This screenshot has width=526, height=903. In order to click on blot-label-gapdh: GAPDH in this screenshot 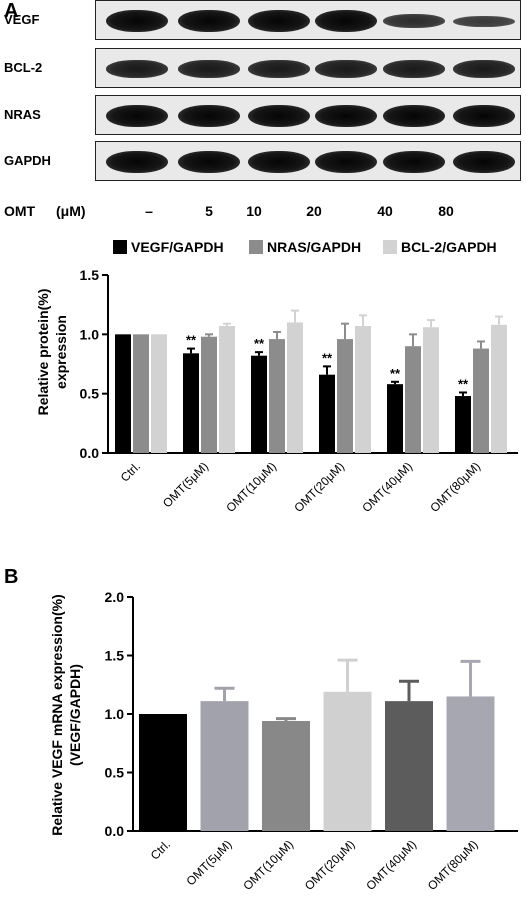, I will do `click(27, 160)`.